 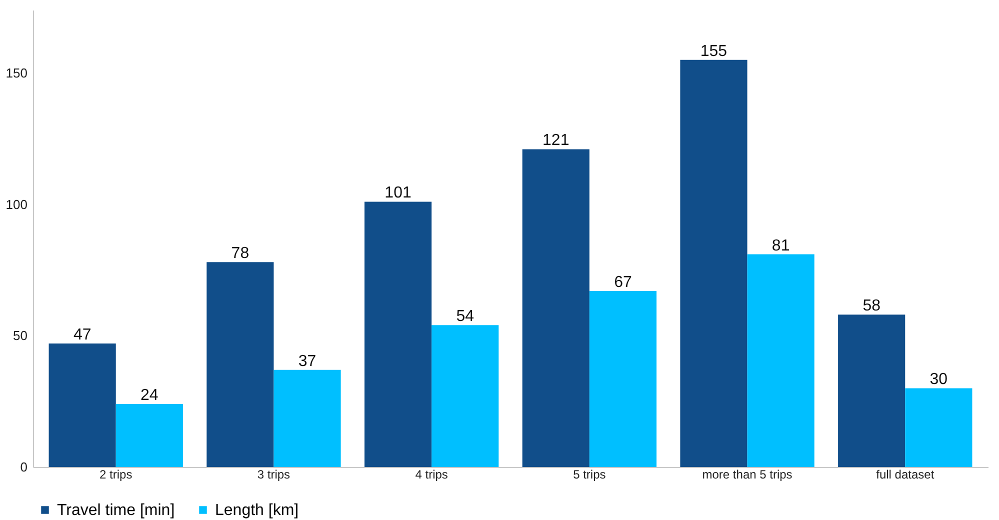 What do you see at coordinates (240, 253) in the screenshot?
I see `data-label: 78` at bounding box center [240, 253].